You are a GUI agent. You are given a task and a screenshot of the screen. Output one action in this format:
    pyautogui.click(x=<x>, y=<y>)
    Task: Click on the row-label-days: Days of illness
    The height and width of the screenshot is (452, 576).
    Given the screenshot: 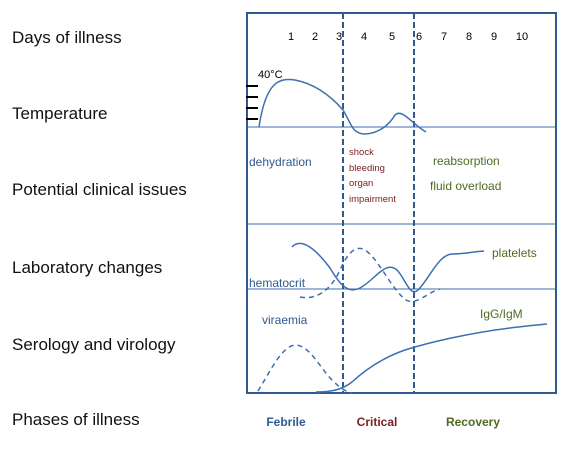 What is the action you would take?
    pyautogui.click(x=67, y=37)
    